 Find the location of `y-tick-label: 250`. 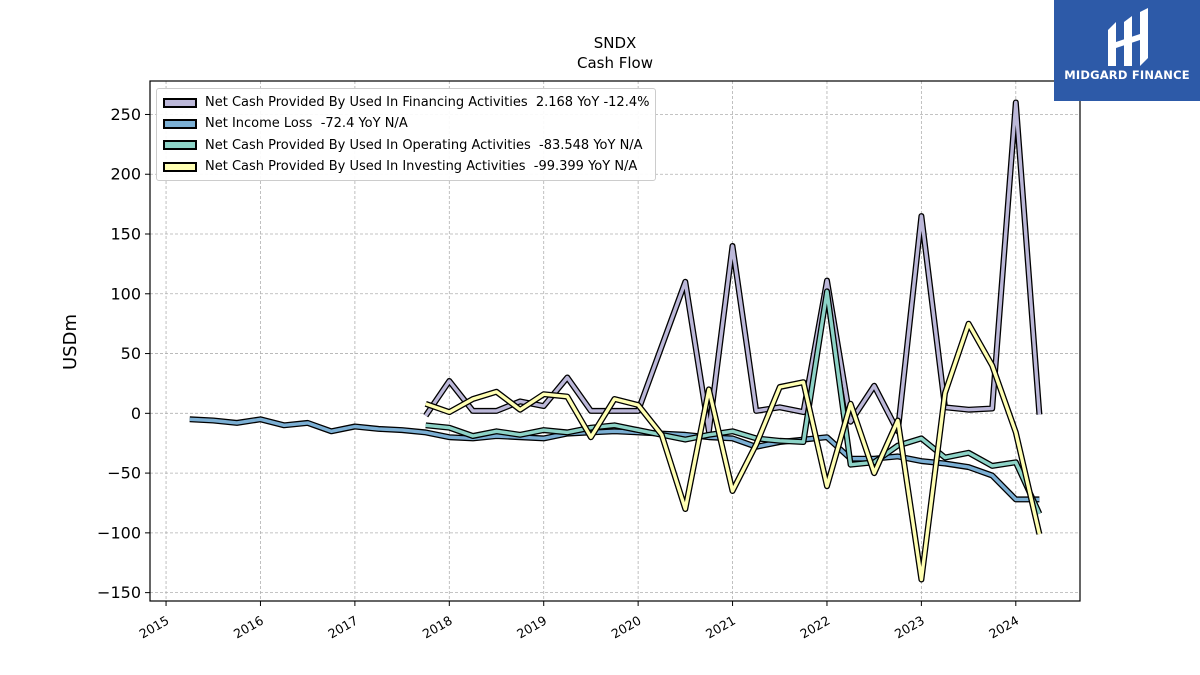

y-tick-label: 250 is located at coordinates (125, 114).